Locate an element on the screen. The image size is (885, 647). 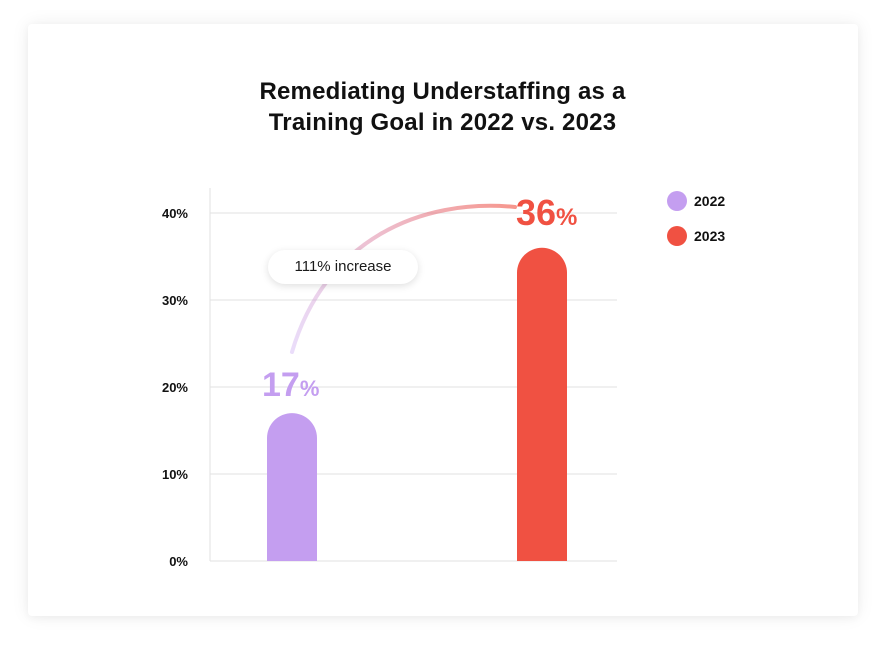
value-label-2023: 36% is located at coordinates (546, 212).